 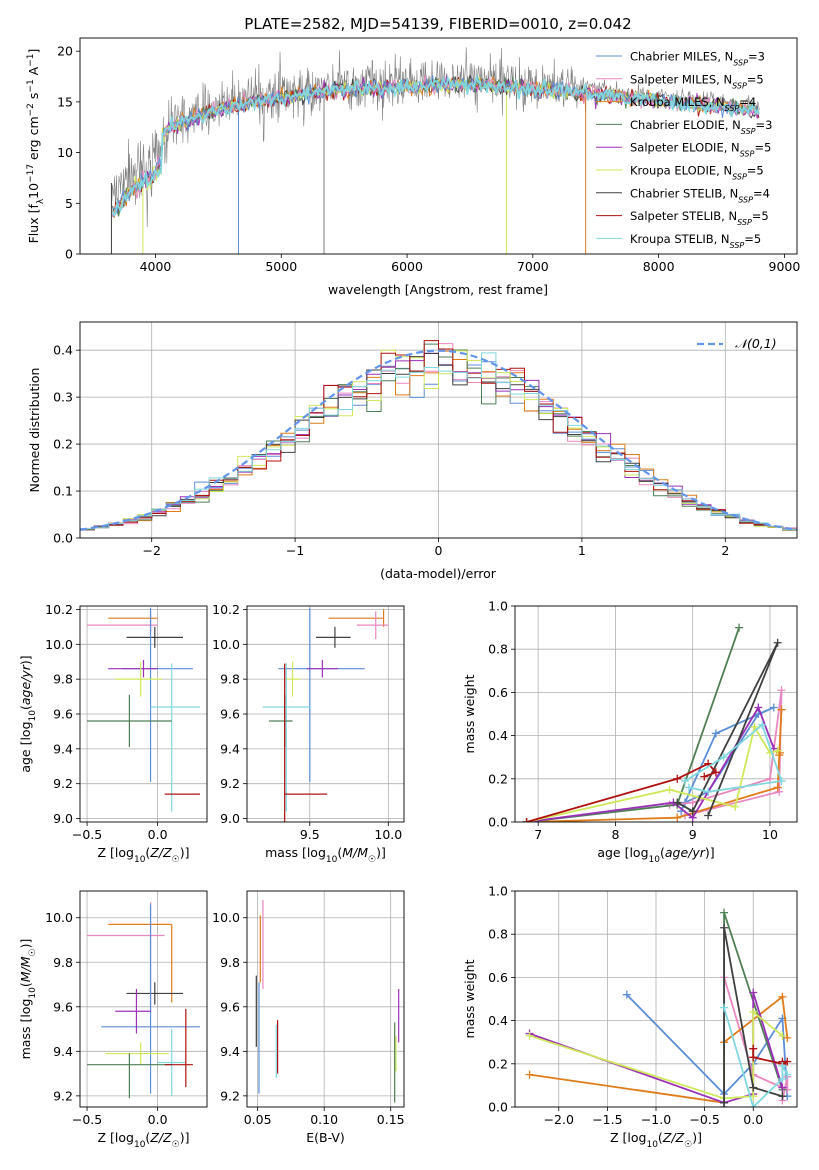 What do you see at coordinates (607, 1119) in the screenshot?
I see `x-tick-label: −1.5` at bounding box center [607, 1119].